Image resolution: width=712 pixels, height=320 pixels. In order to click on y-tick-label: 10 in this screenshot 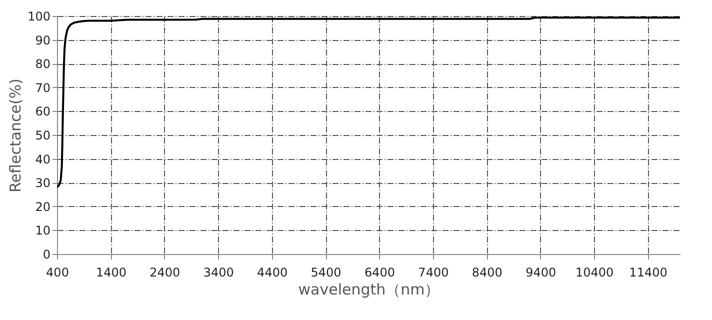, I will do `click(42, 231)`.